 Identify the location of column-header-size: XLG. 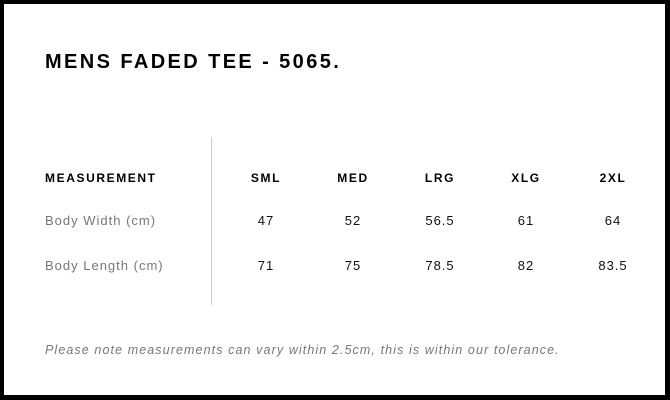
(526, 178).